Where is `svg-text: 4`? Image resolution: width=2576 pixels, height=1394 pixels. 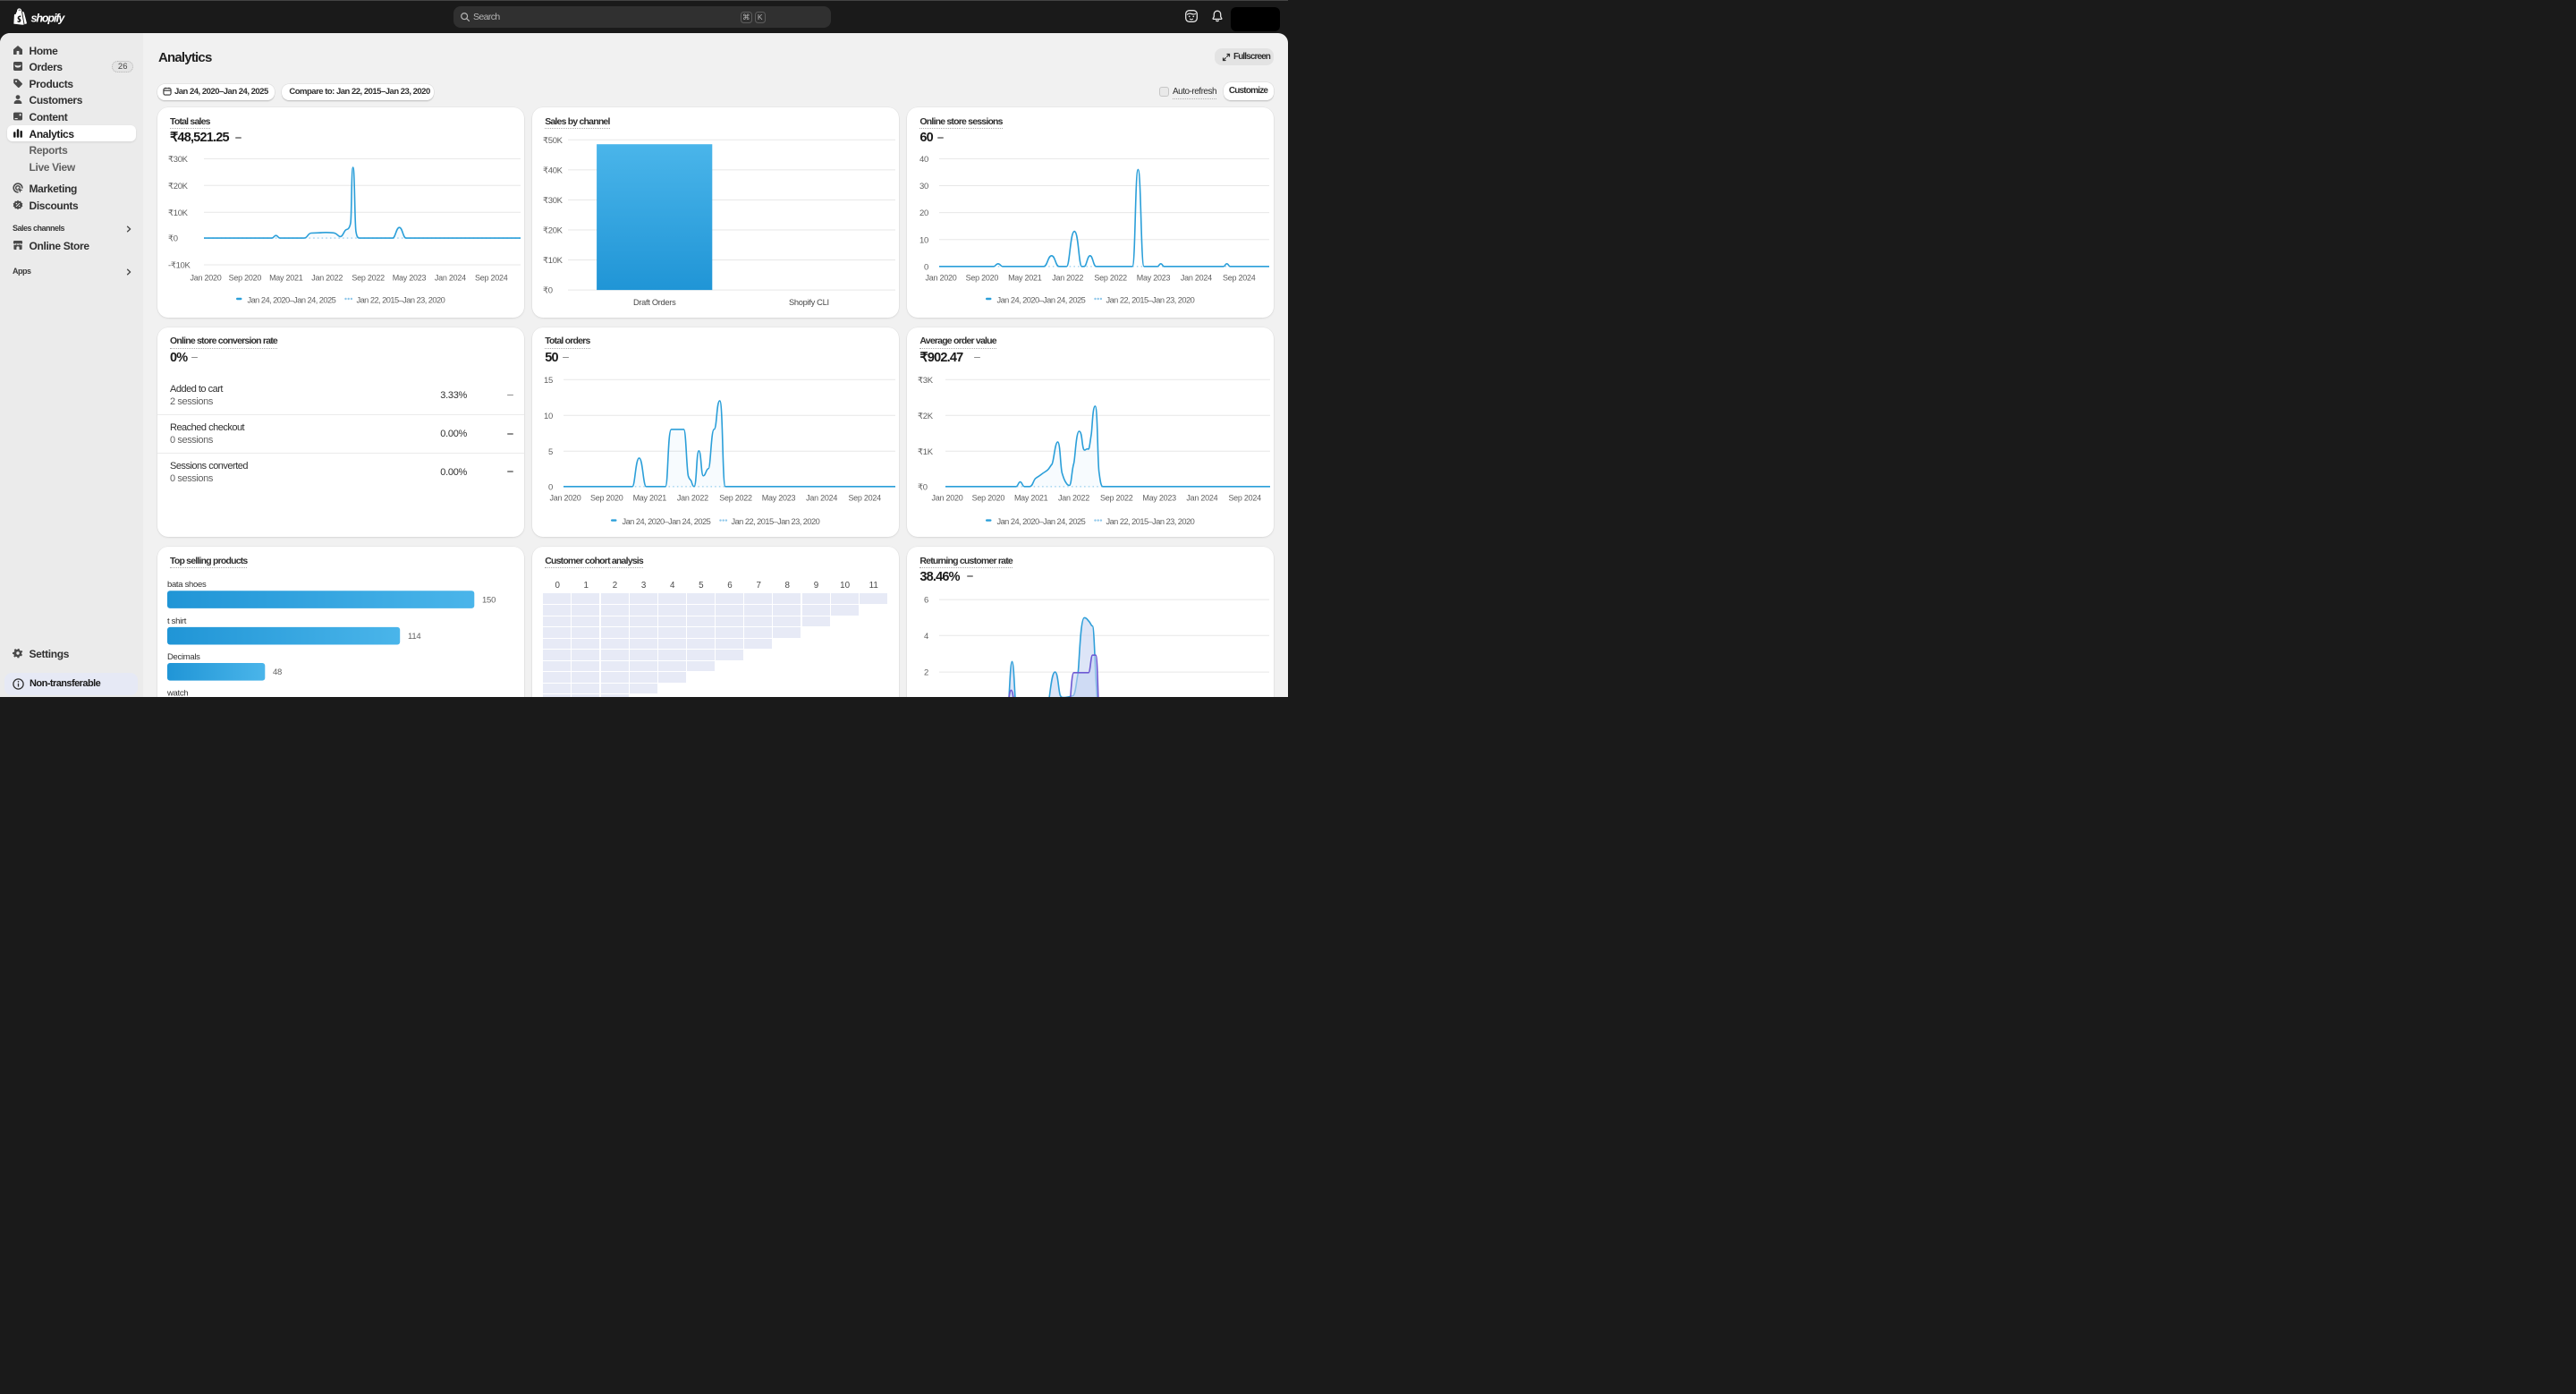
svg-text: 4 is located at coordinates (926, 637).